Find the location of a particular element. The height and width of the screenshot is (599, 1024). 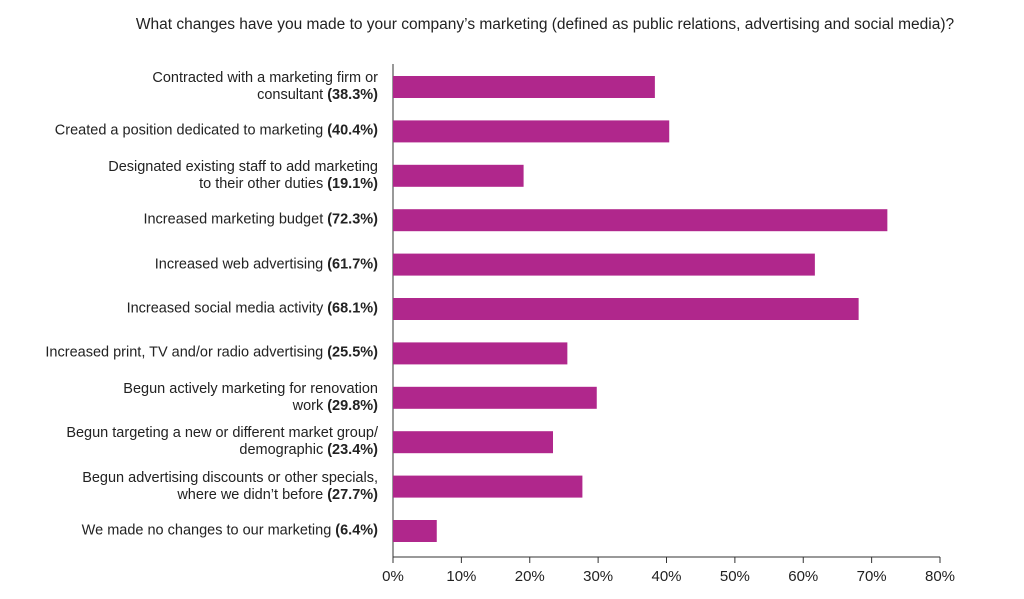

x-tick-label: 30% is located at coordinates (598, 576).